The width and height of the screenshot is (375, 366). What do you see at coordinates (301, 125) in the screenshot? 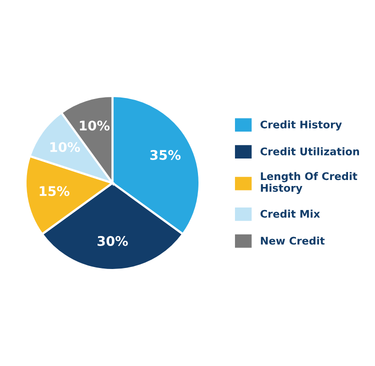
I see `legend-label: Credit History` at bounding box center [301, 125].